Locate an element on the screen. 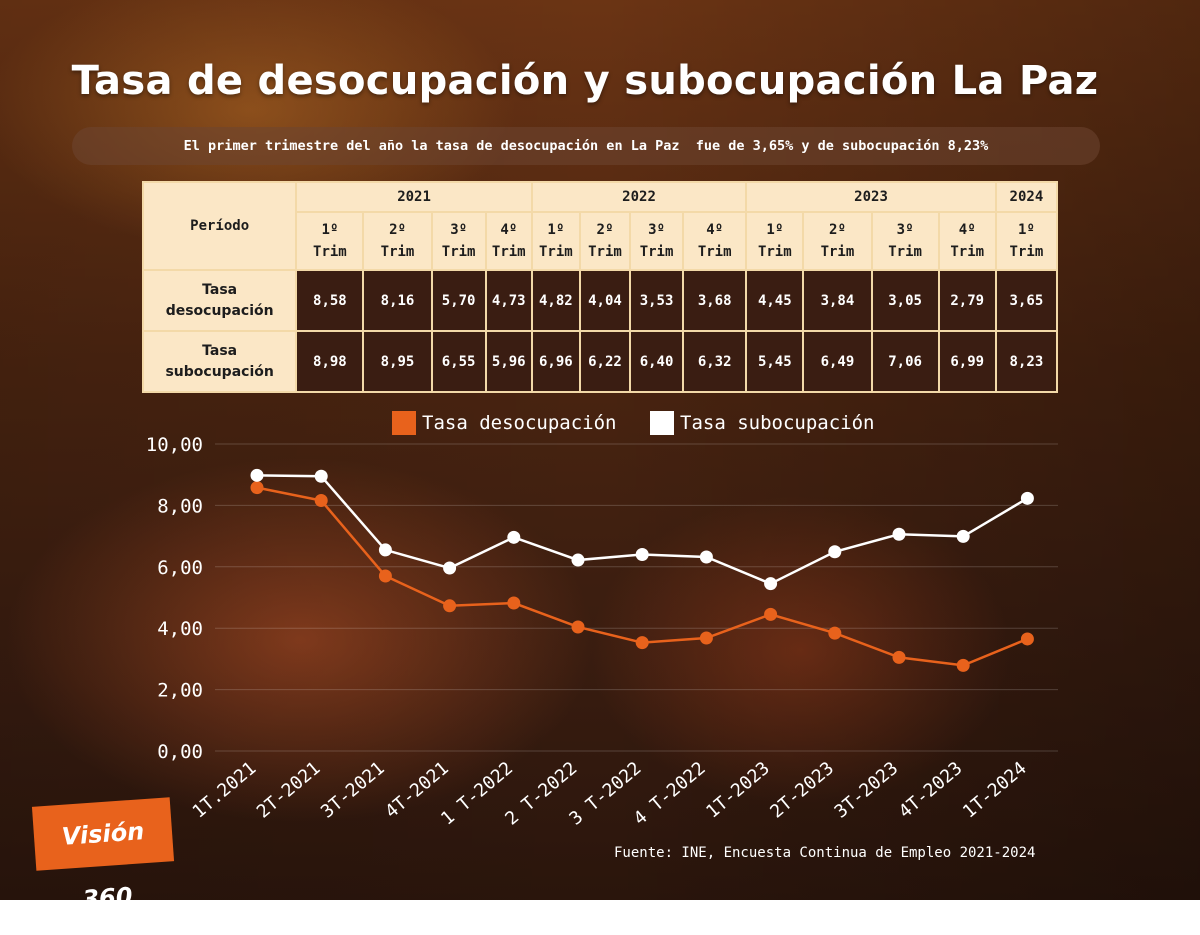  x-tick-label: 2T-2021 is located at coordinates (289, 790).